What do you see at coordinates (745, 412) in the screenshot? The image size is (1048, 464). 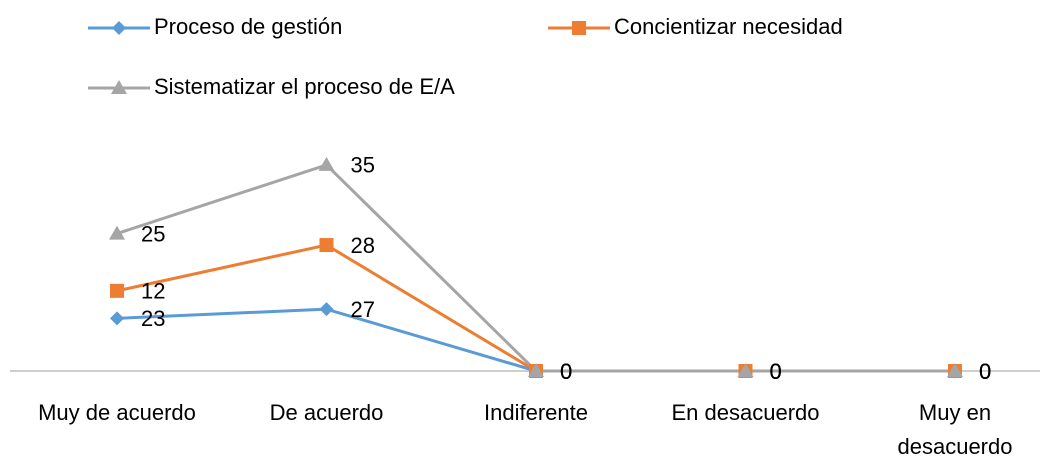 I see `x-tick-label: En desacuerdo` at bounding box center [745, 412].